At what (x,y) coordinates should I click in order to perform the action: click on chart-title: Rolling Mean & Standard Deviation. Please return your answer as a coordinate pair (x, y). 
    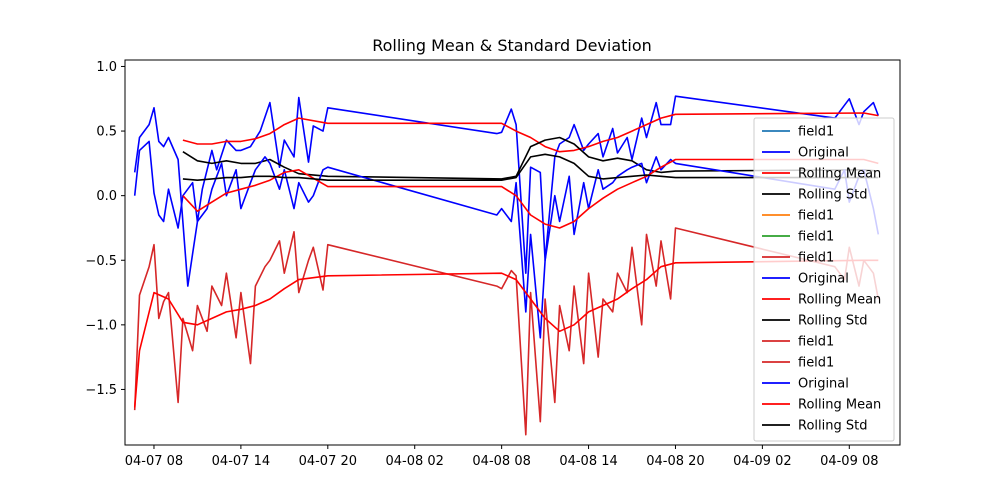
    Looking at the image, I should click on (512, 45).